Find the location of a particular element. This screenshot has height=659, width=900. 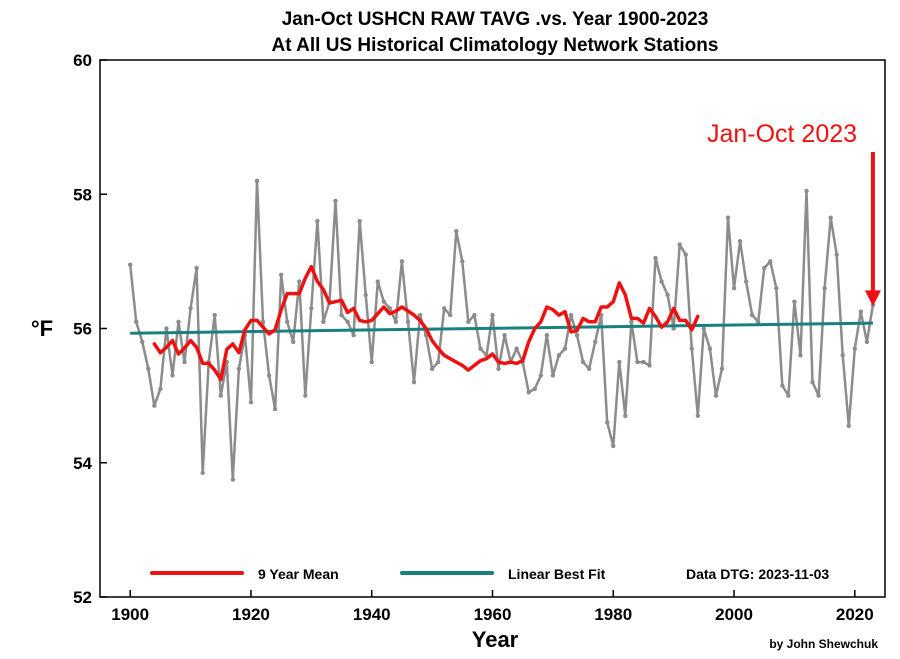

y-axis-label: °F is located at coordinates (42, 328).